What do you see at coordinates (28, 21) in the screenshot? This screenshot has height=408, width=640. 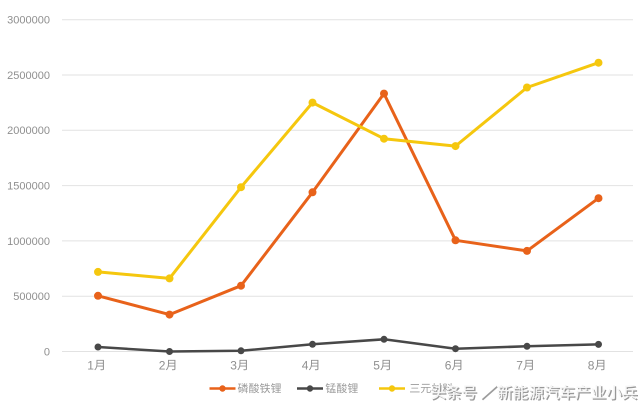 I see `svg-text: 3000000` at bounding box center [28, 21].